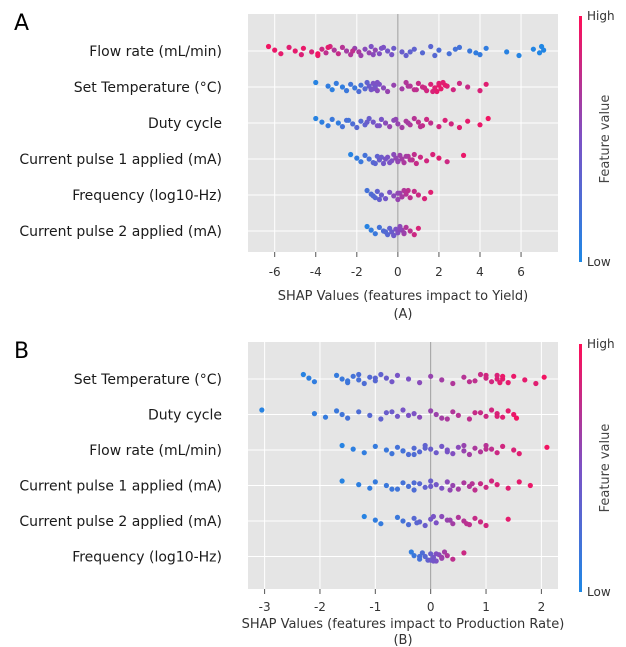 The width and height of the screenshot is (626, 647). Describe the element at coordinates (147, 558) in the screenshot. I see `feature-label-b: Frequency (log10-Hz)` at that location.